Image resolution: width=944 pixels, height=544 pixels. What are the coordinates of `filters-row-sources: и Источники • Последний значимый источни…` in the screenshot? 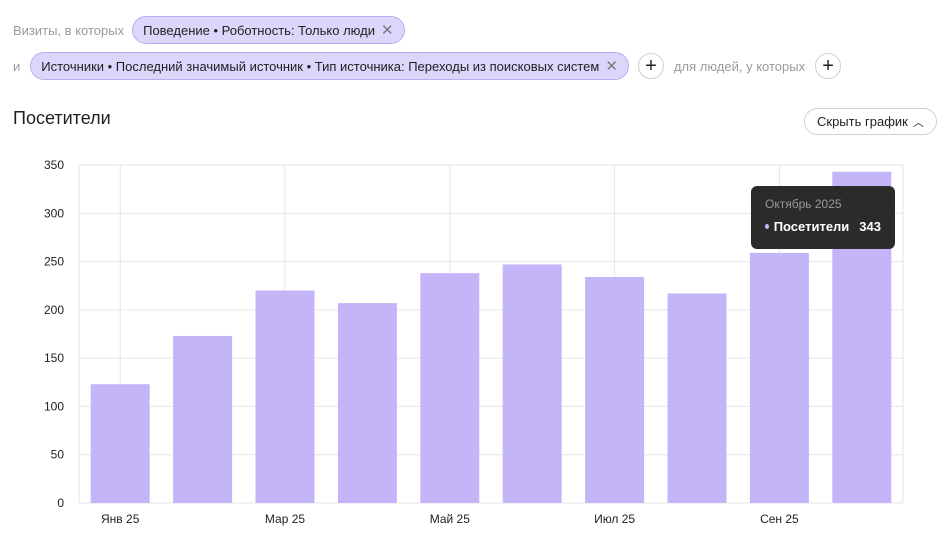 It's located at (427, 66).